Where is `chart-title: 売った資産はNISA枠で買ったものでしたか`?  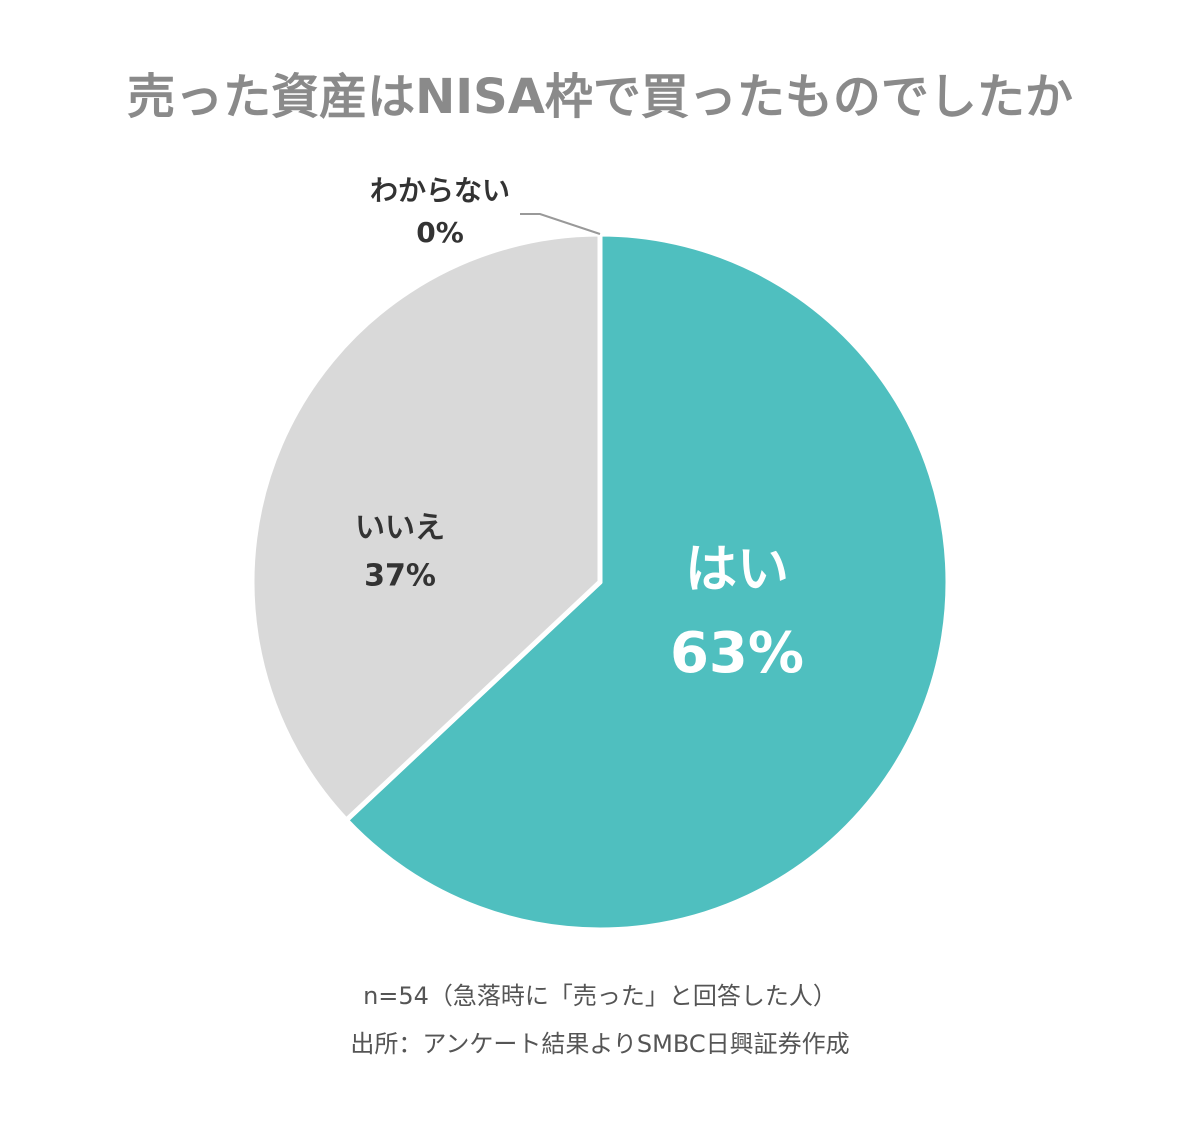 chart-title: 売った資産はNISA枠で買ったものでしたか is located at coordinates (600, 97).